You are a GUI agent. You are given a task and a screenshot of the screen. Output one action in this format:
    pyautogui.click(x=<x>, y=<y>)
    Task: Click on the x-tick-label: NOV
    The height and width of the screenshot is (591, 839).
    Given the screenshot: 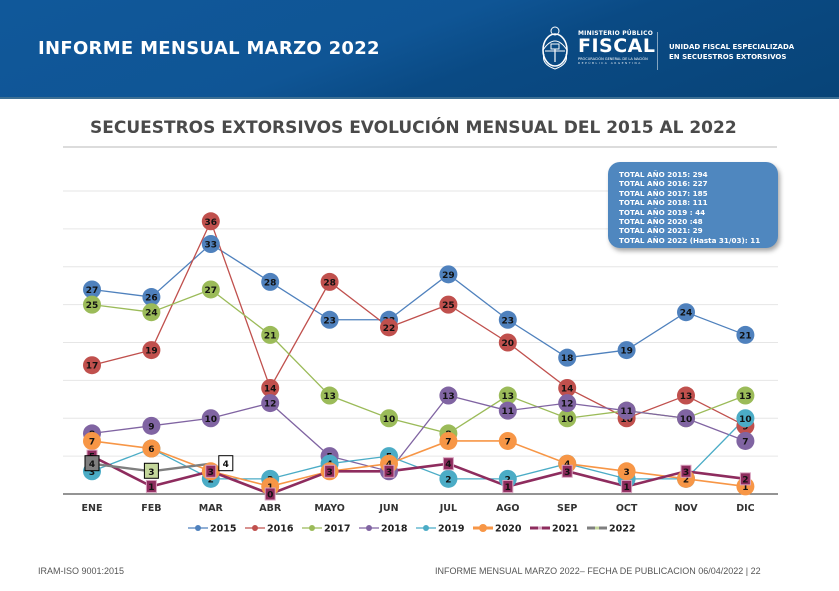 What is the action you would take?
    pyautogui.click(x=686, y=508)
    